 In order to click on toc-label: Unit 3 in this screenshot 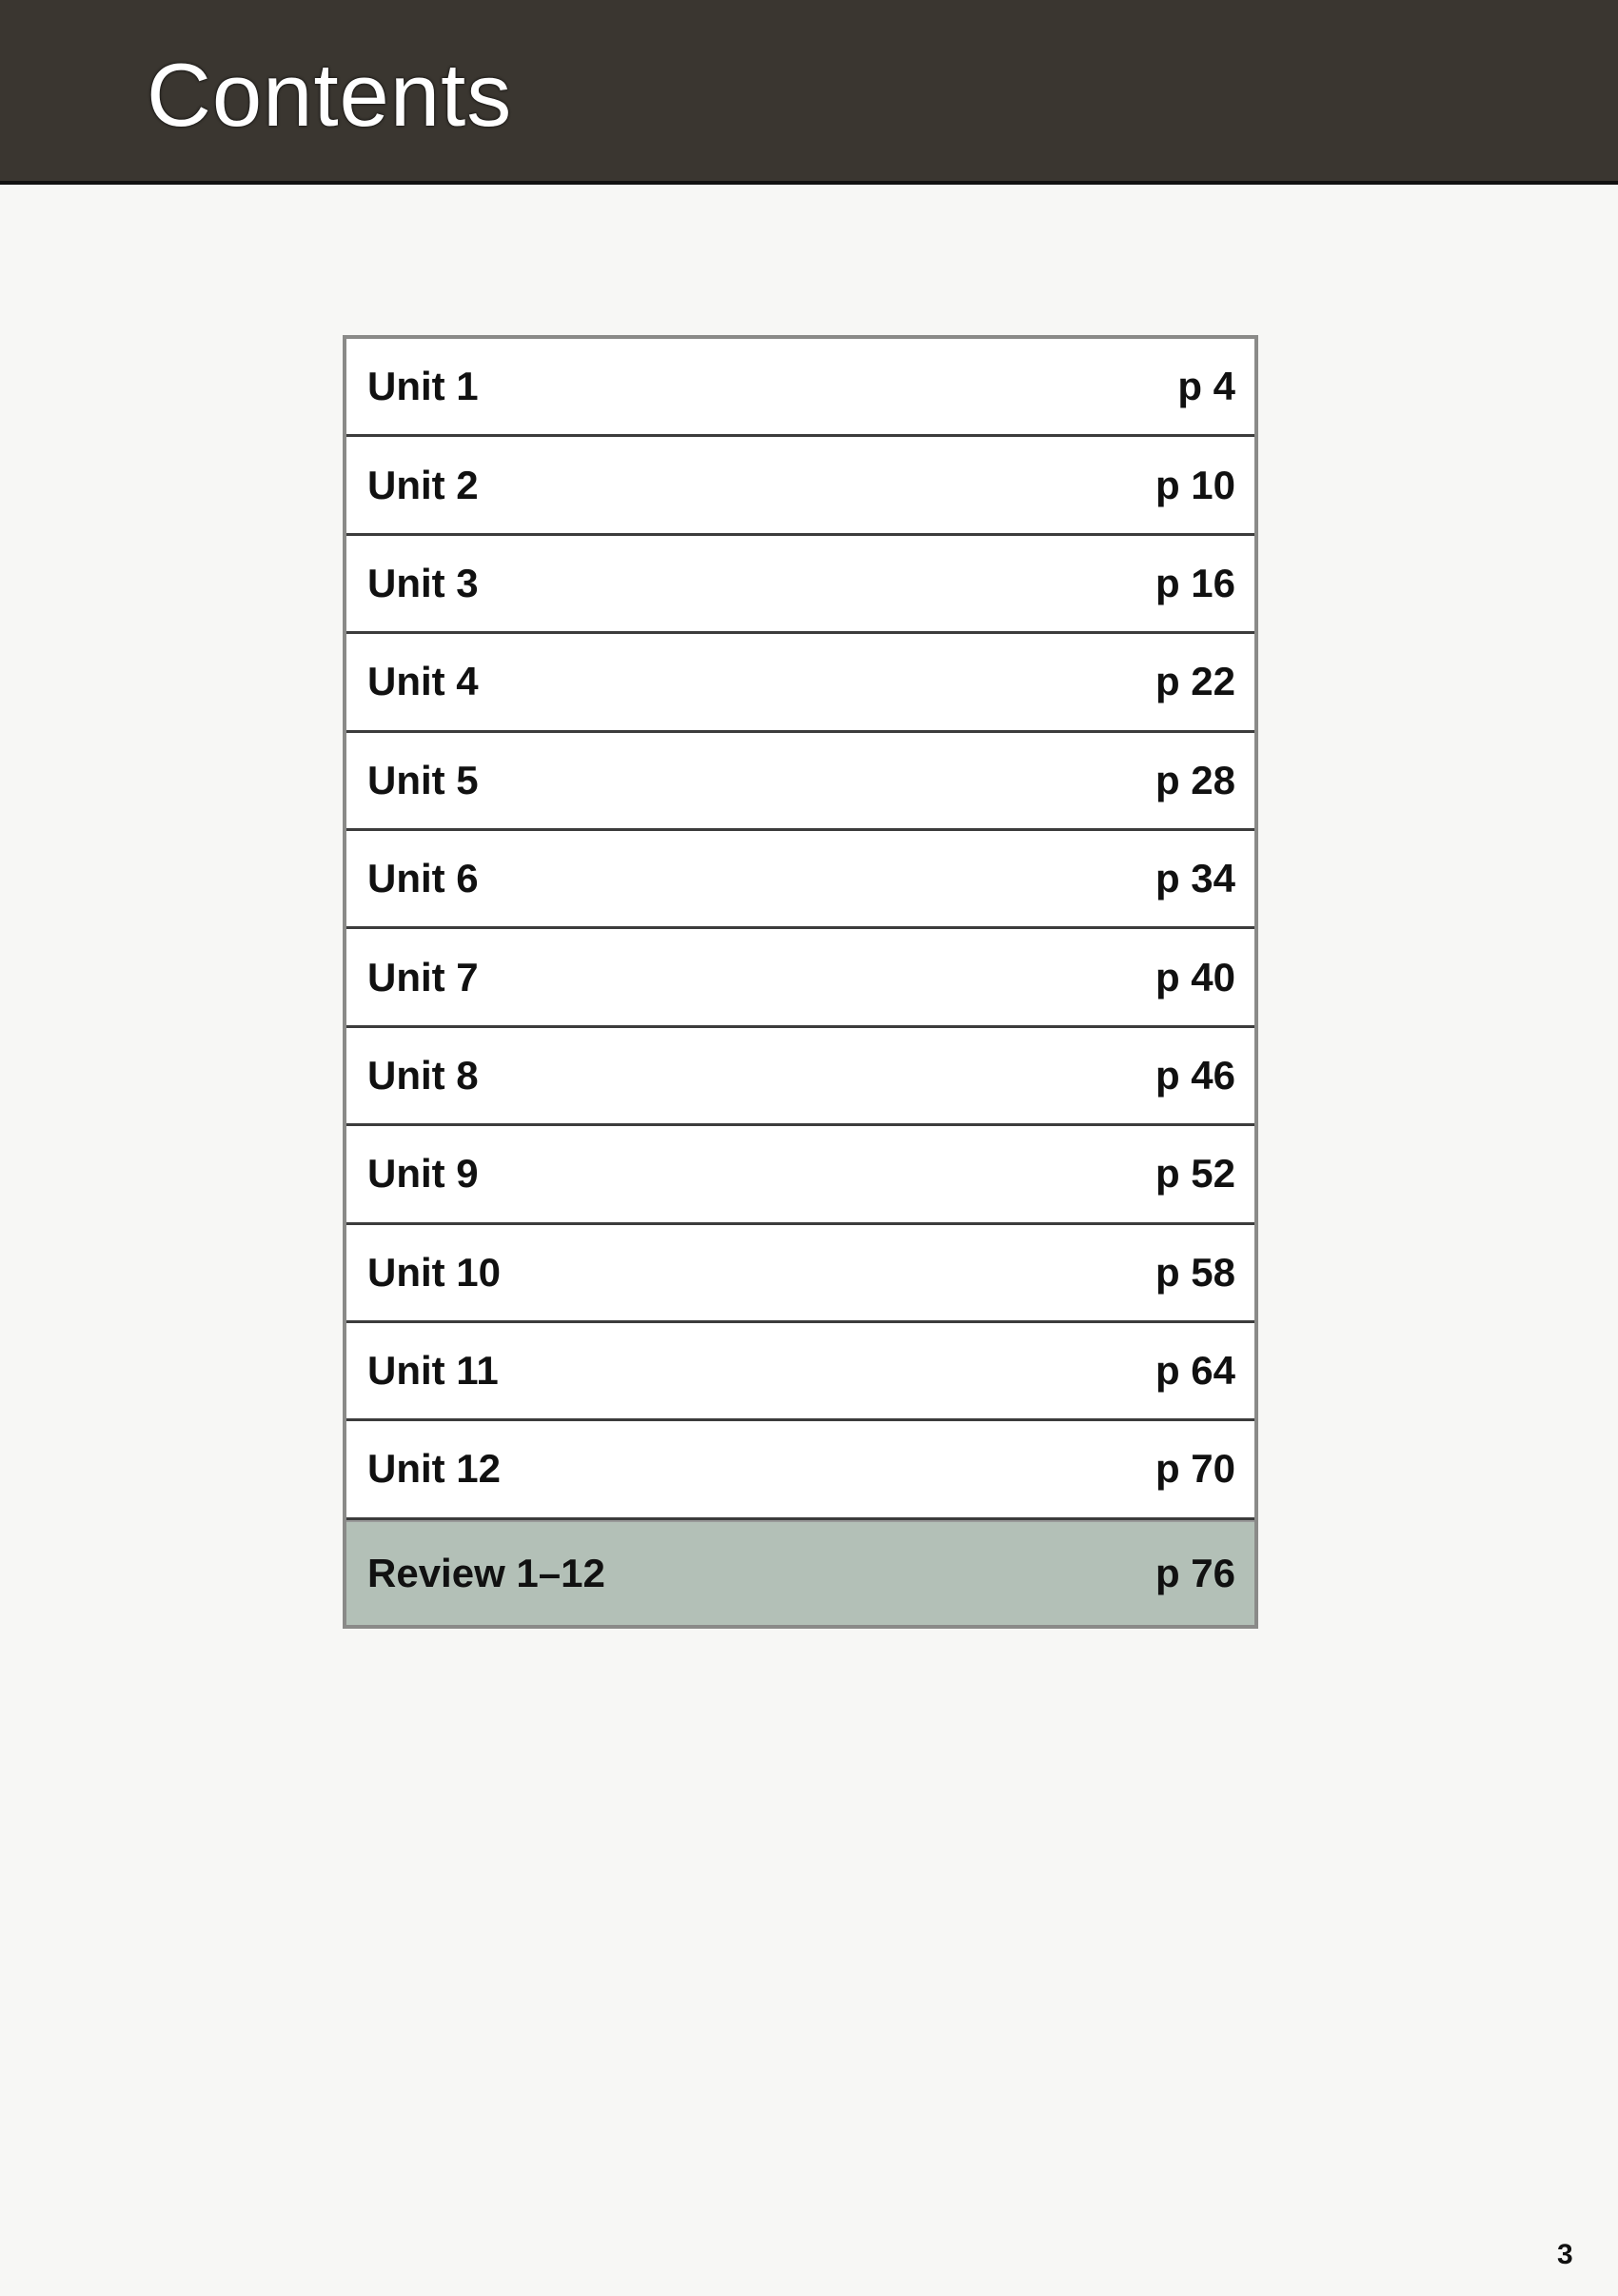, I will do `click(423, 582)`.